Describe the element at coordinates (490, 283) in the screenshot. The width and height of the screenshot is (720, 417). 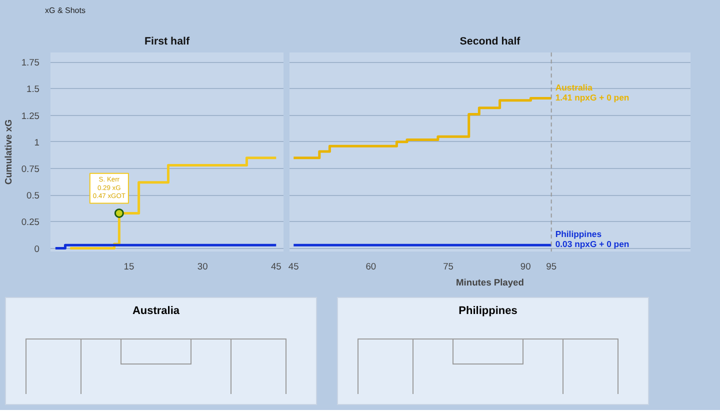
I see `x-axis-title: Minutes Played` at that location.